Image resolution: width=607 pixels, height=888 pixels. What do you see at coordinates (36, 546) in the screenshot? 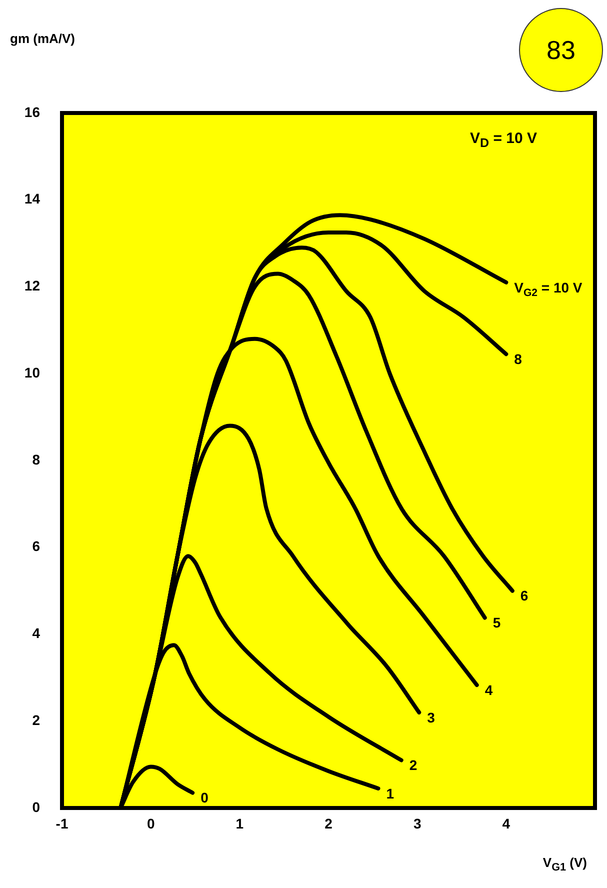
I see `y-tick-label: 6` at bounding box center [36, 546].